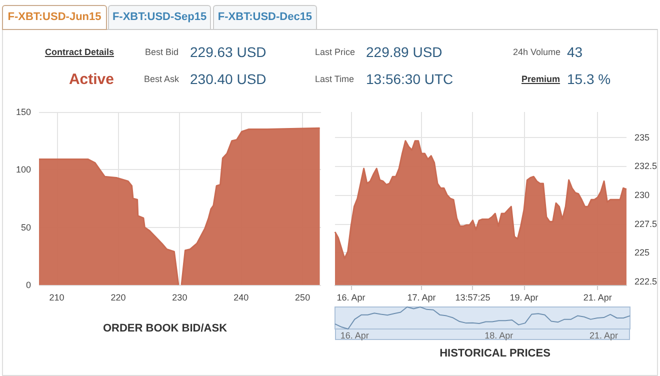 Image resolution: width=660 pixels, height=376 pixels. I want to click on text: 230.40 USD, so click(228, 79).